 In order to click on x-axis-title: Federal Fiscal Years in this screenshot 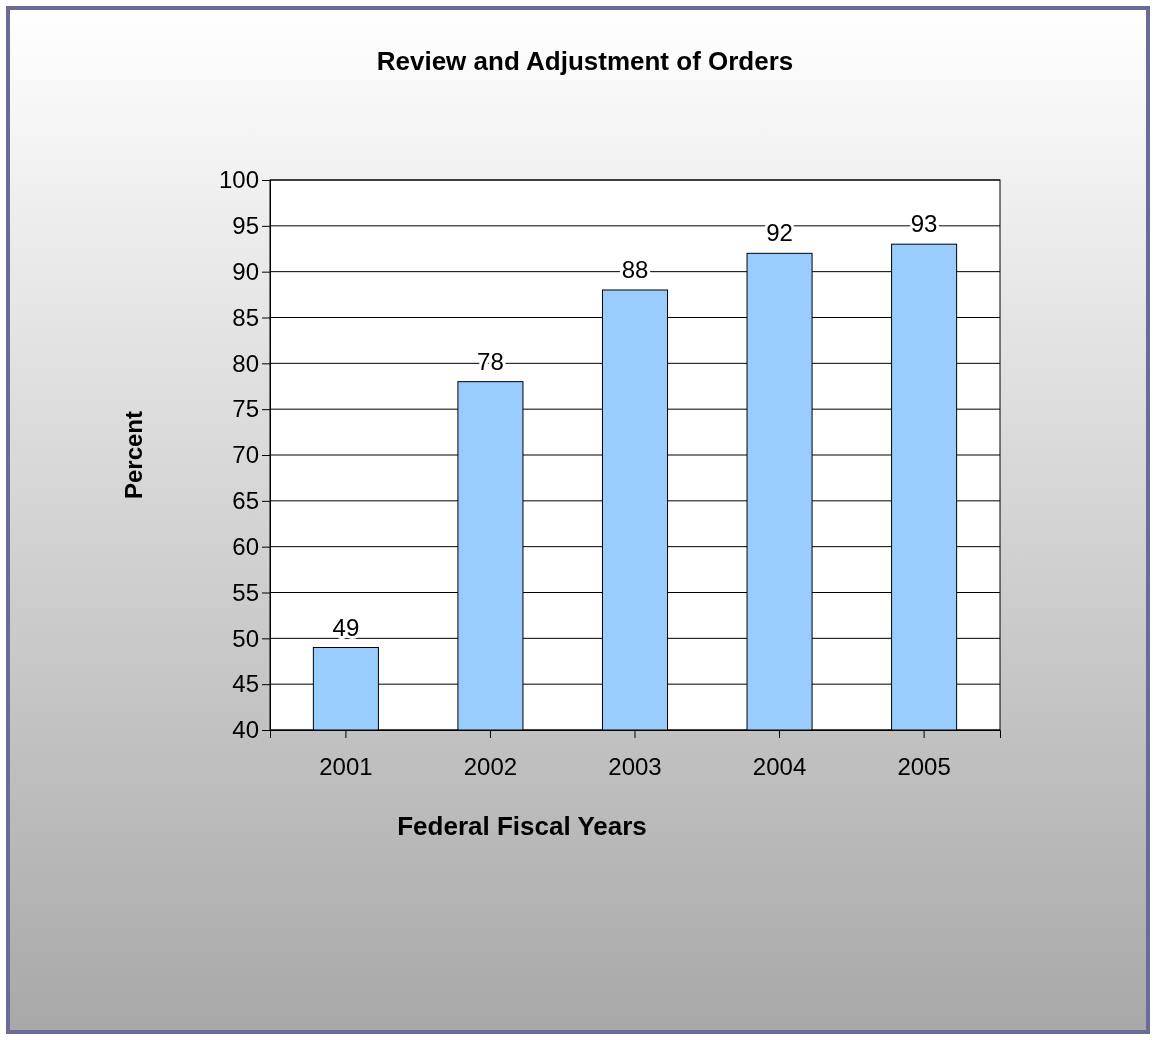, I will do `click(522, 826)`.